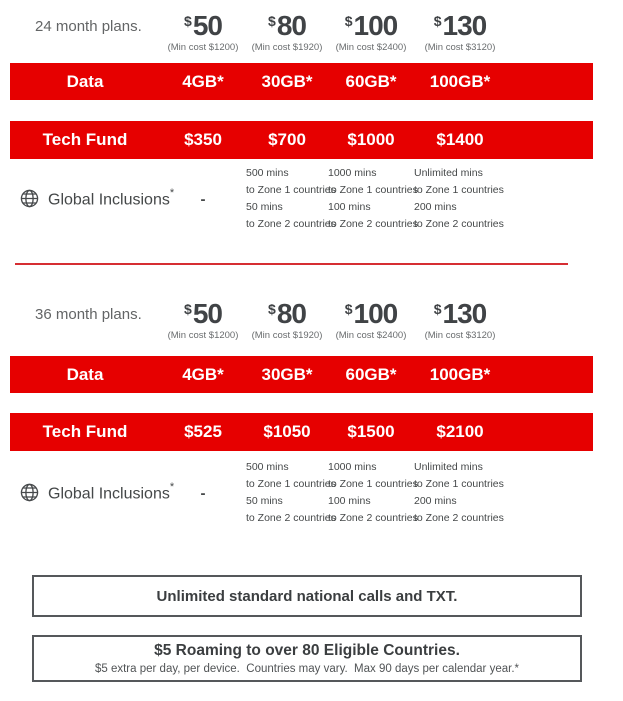 The height and width of the screenshot is (701, 623). What do you see at coordinates (287, 431) in the screenshot?
I see `tech-fund-value: $1050` at bounding box center [287, 431].